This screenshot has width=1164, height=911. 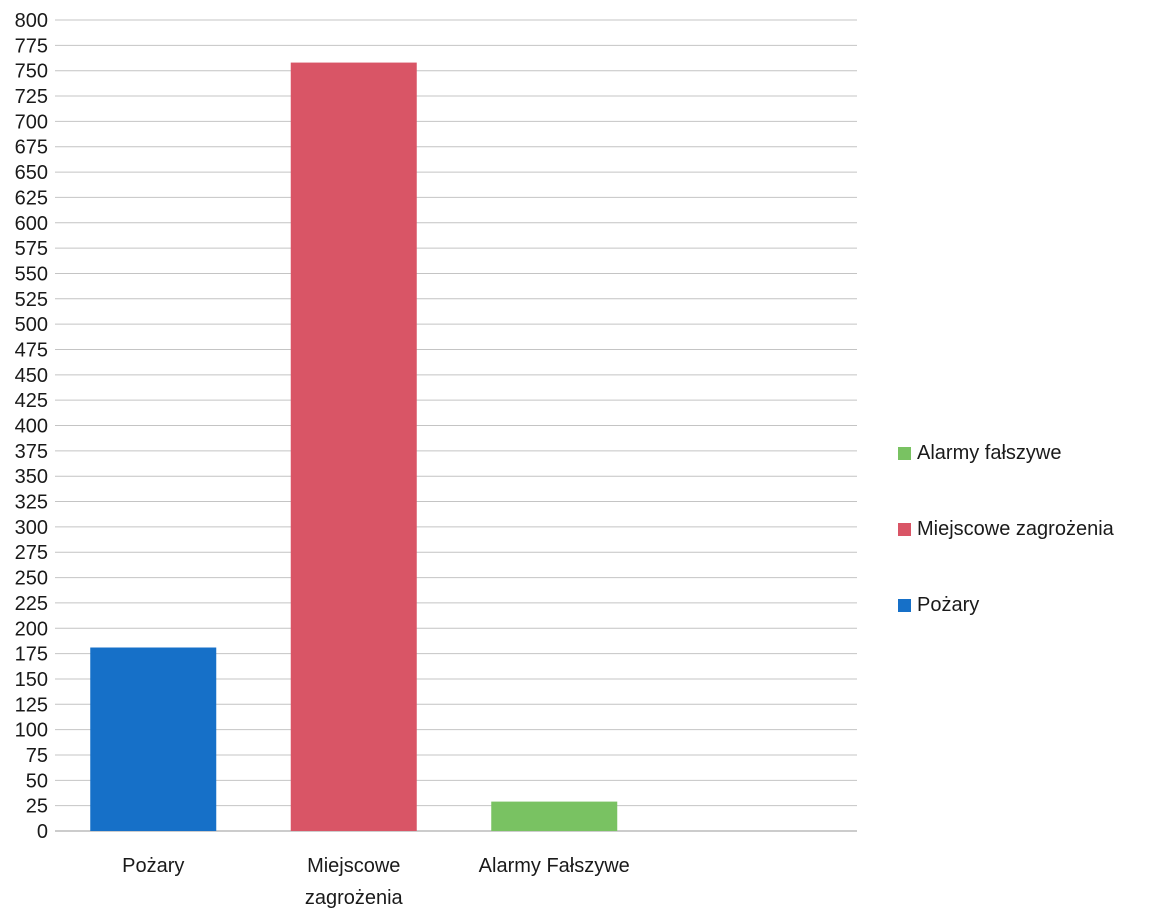 I want to click on legend-label: Pożary, so click(x=948, y=604).